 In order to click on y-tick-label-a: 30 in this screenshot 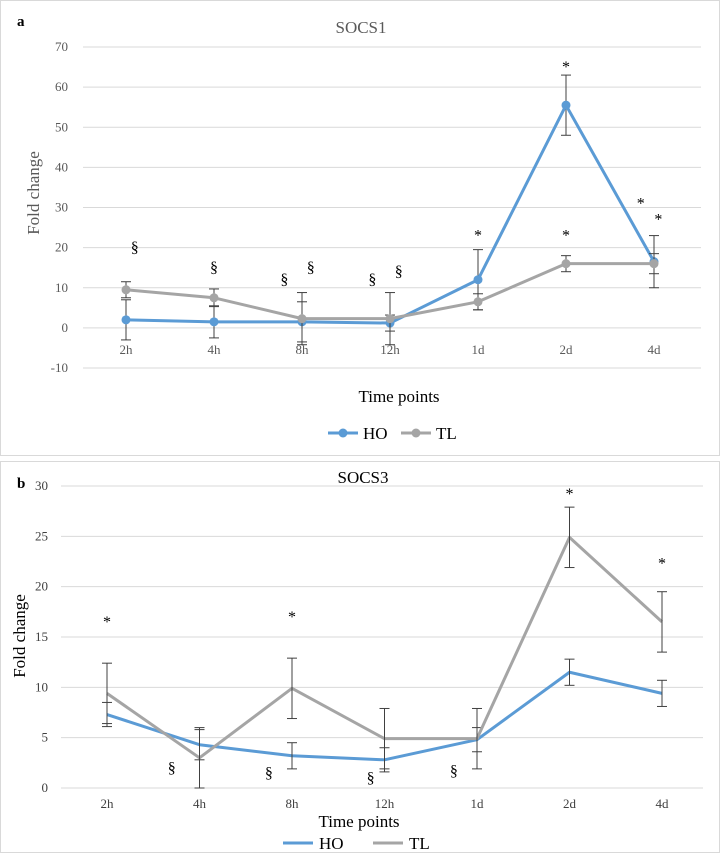, I will do `click(61, 207)`.